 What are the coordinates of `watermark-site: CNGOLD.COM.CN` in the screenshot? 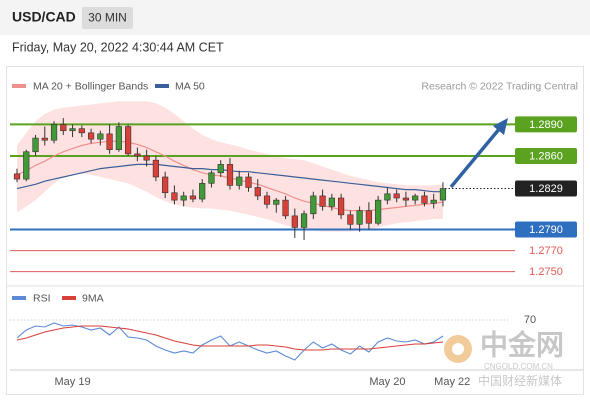 It's located at (518, 366).